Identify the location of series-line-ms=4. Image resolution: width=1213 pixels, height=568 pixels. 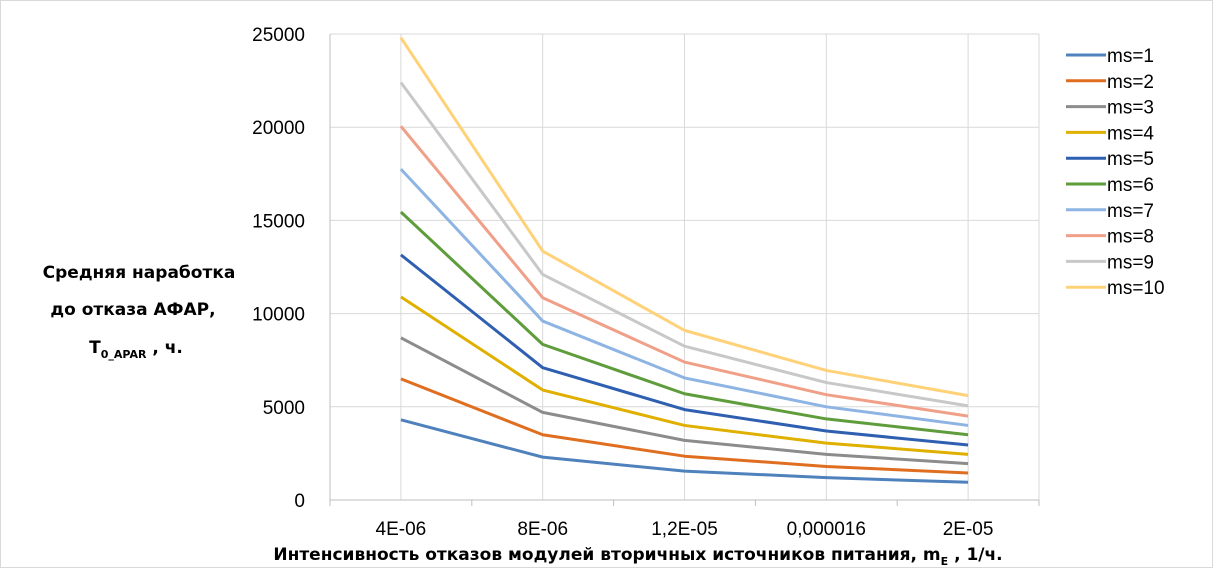
(684, 375).